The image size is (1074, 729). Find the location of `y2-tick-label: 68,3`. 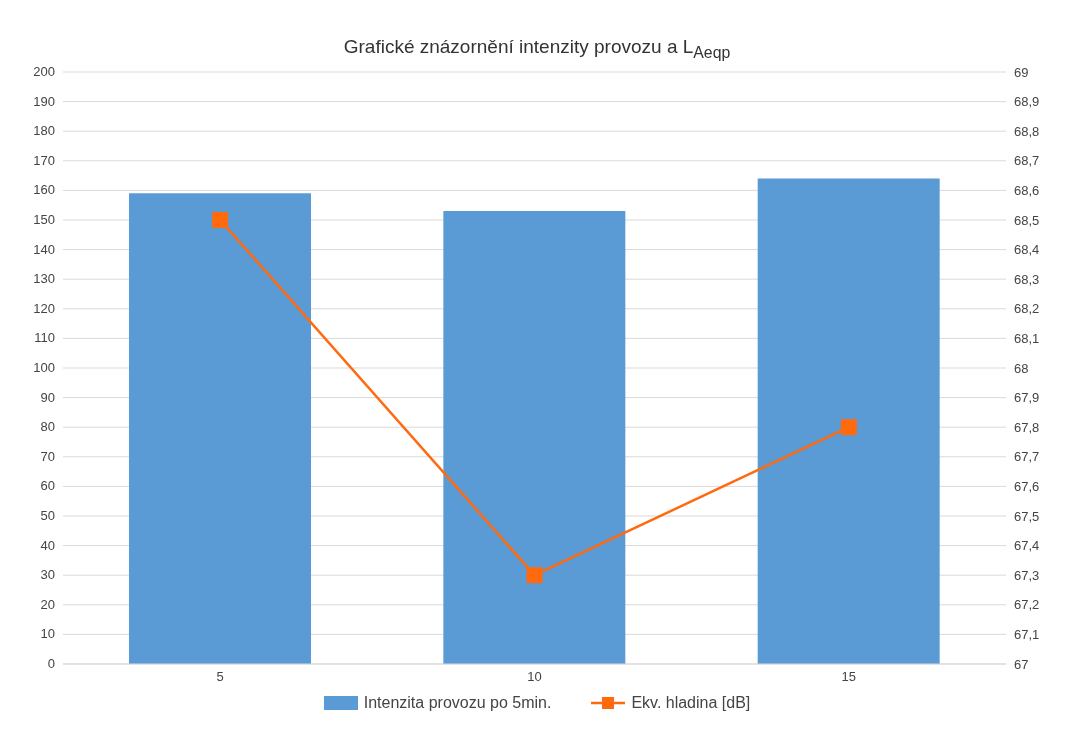

y2-tick-label: 68,3 is located at coordinates (1027, 279).